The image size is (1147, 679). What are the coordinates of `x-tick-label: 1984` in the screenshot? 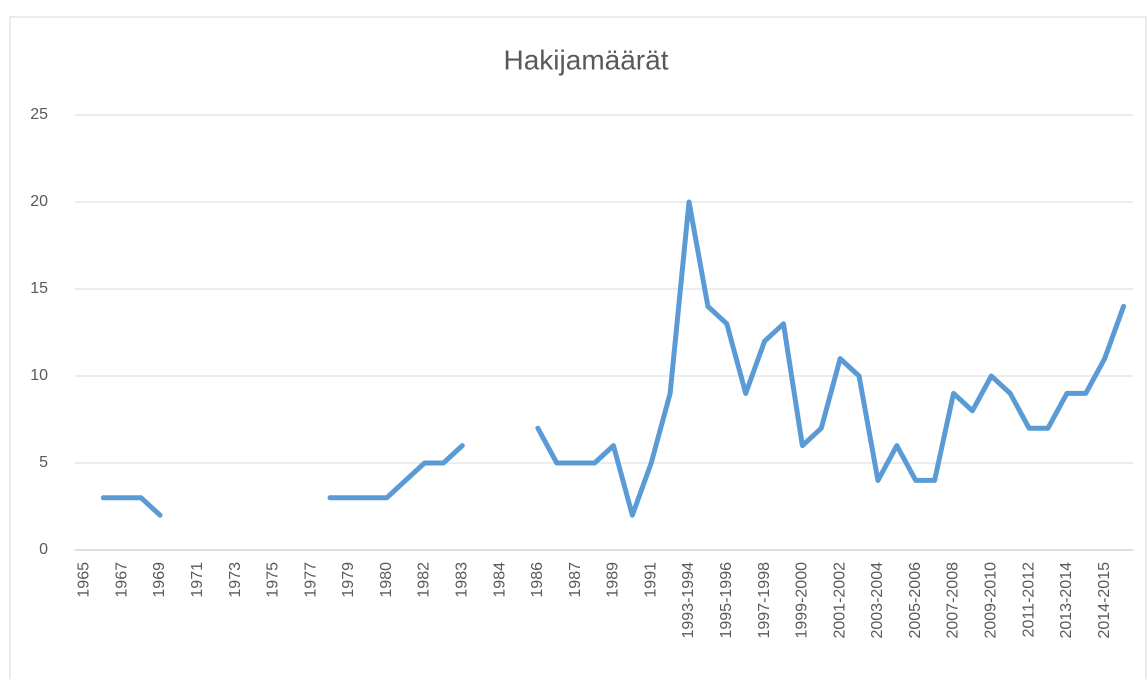 It's located at (499, 580).